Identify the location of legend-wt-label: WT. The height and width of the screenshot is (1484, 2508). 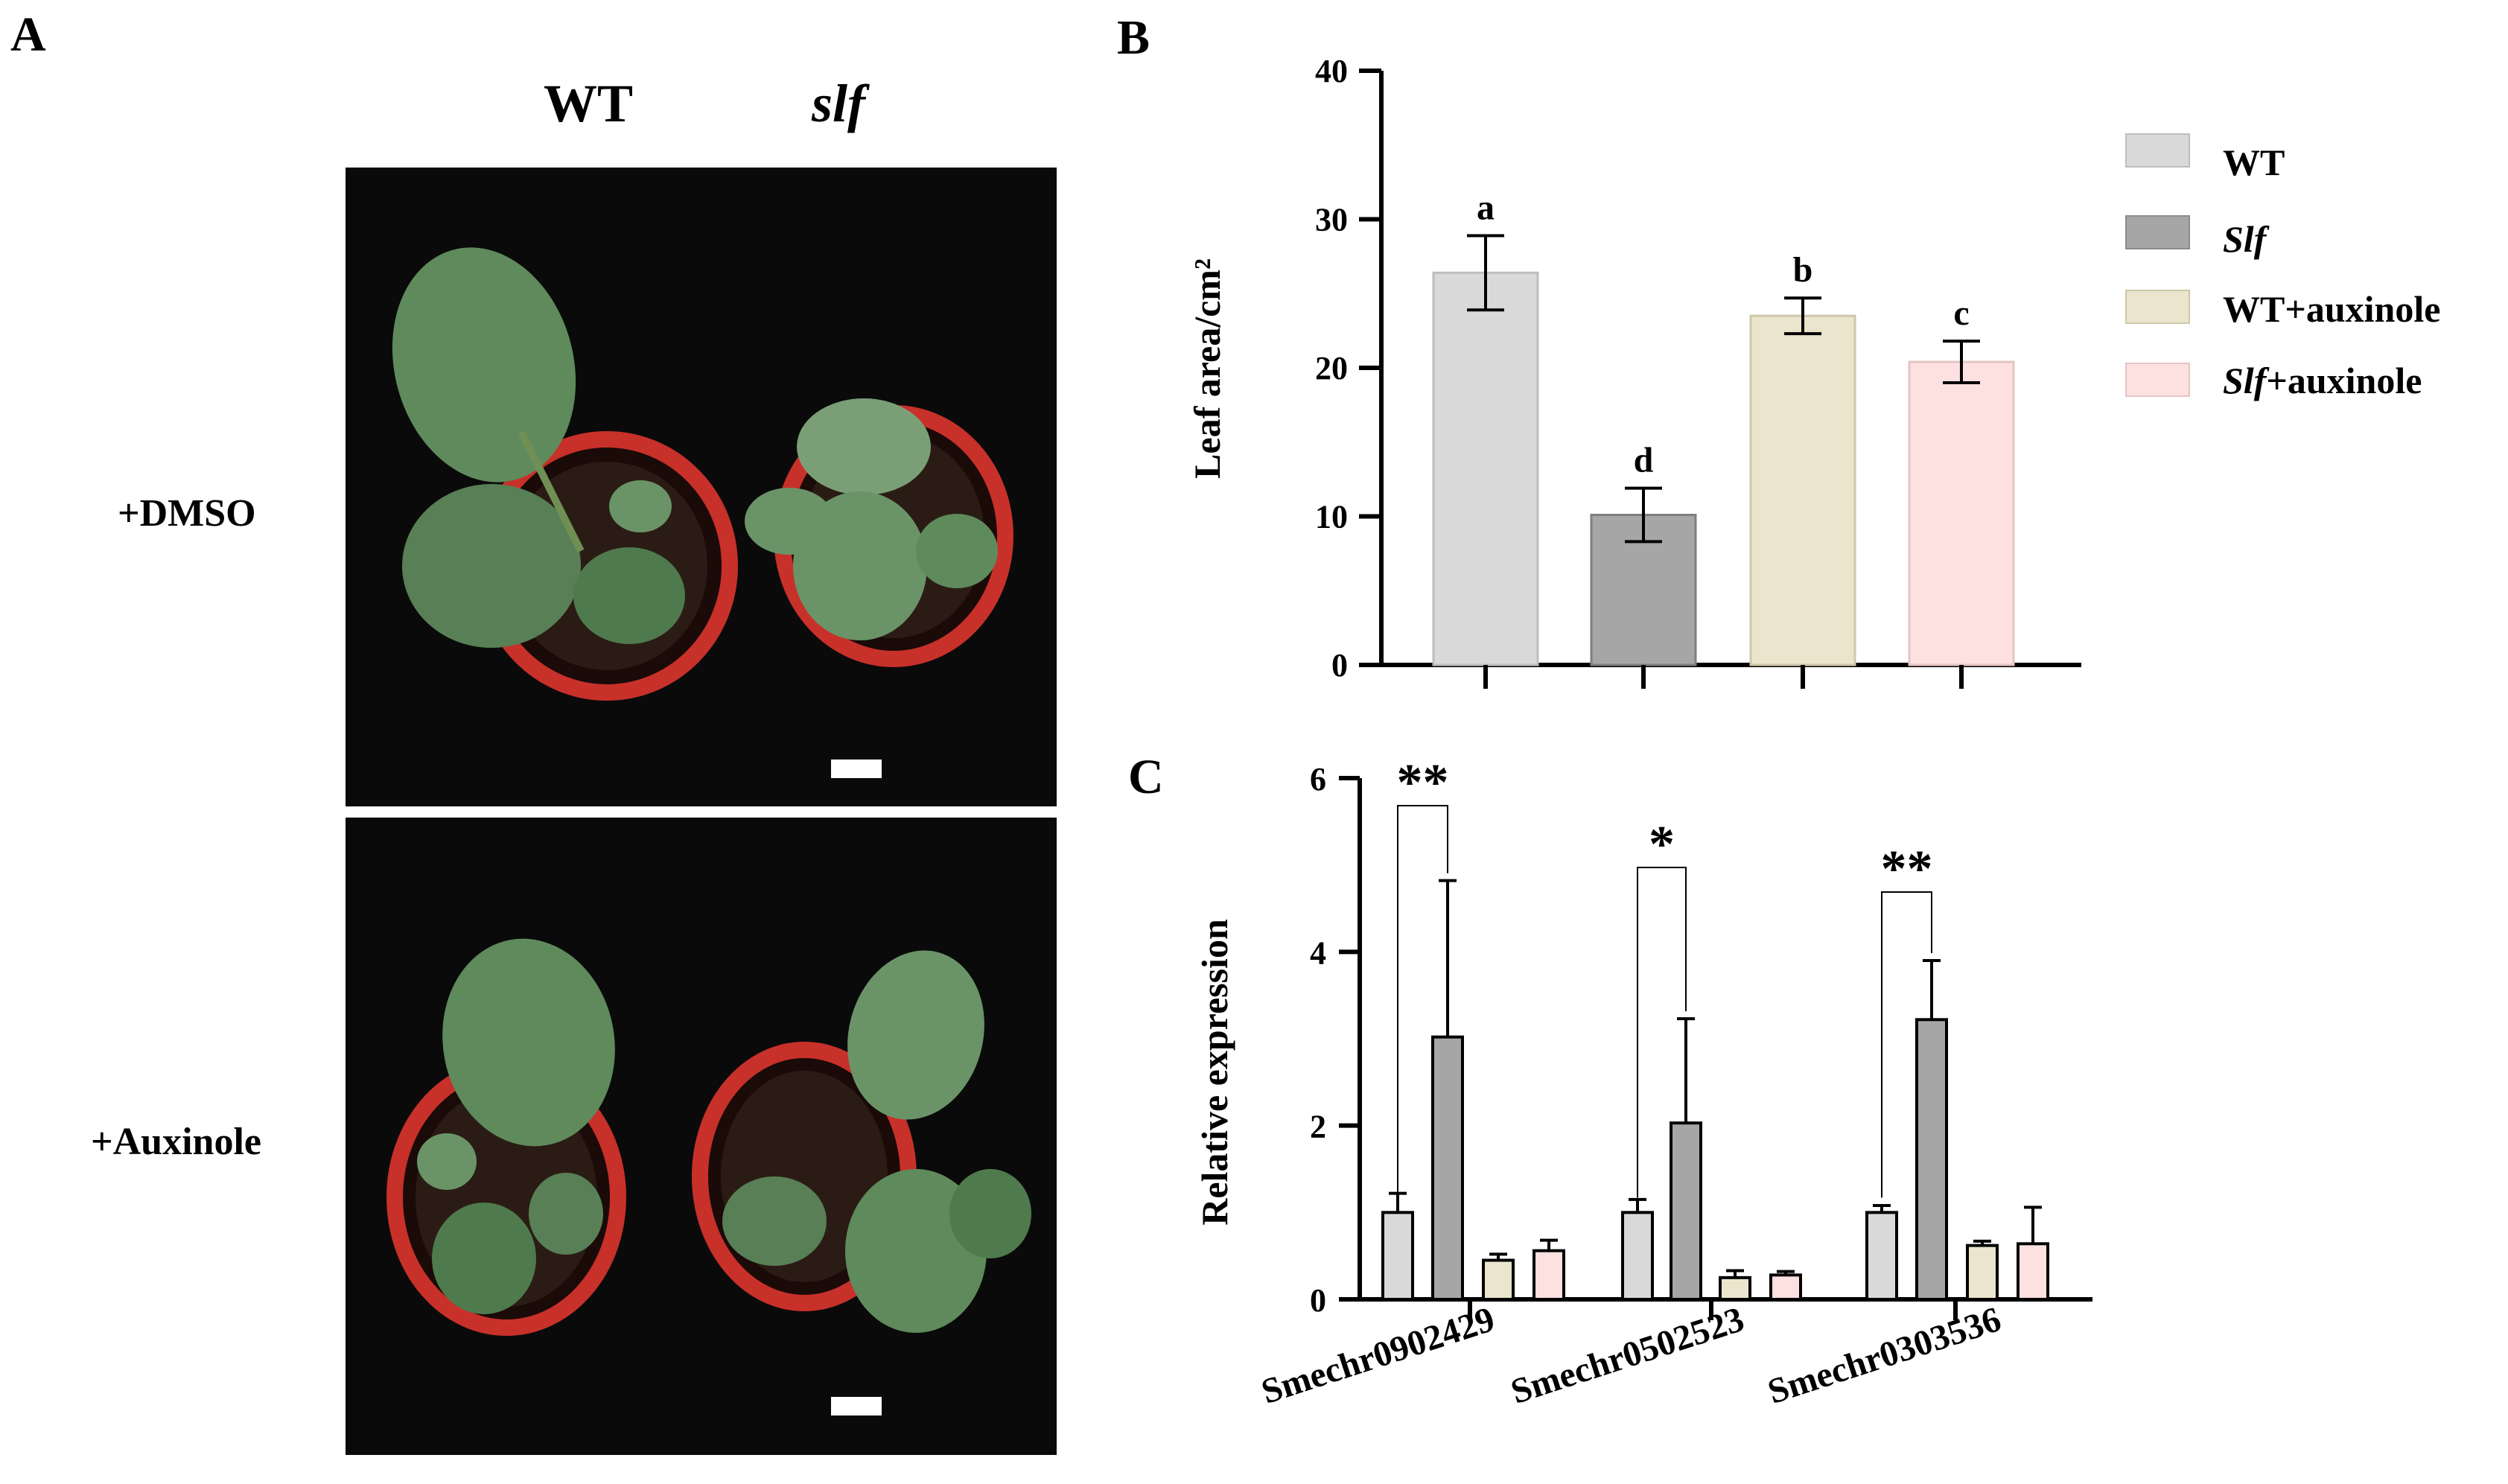
(2254, 162).